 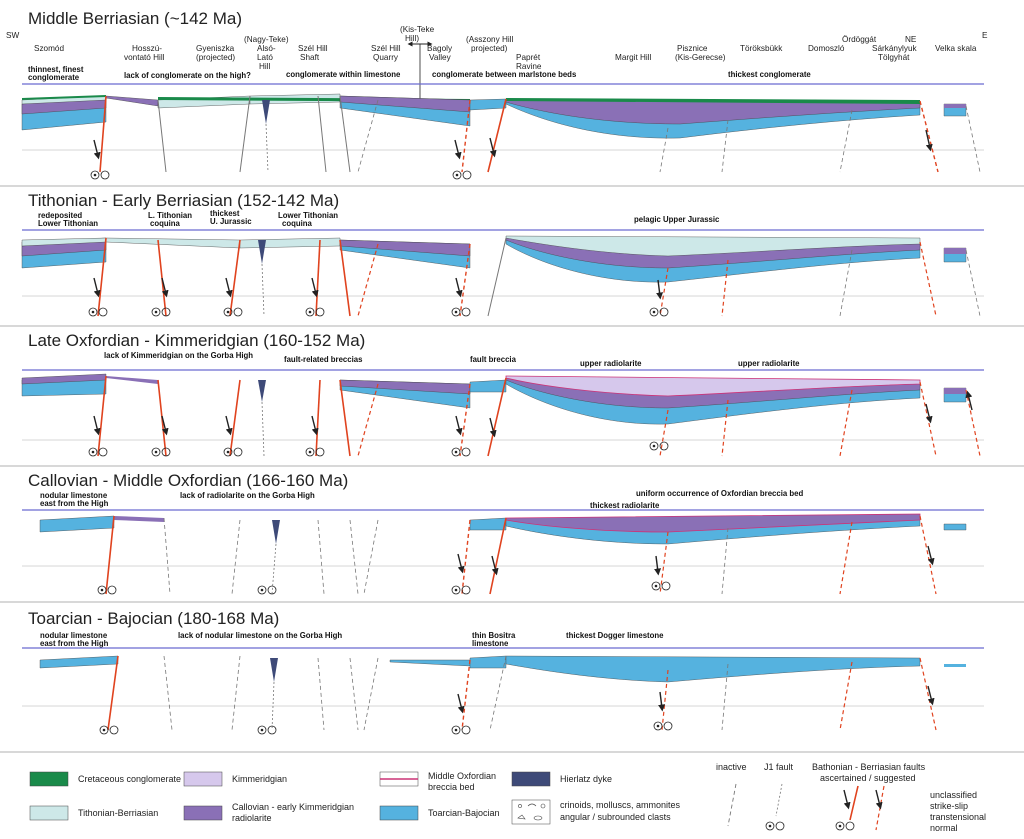 What do you see at coordinates (54, 77) in the screenshot?
I see `note: conglomerate` at bounding box center [54, 77].